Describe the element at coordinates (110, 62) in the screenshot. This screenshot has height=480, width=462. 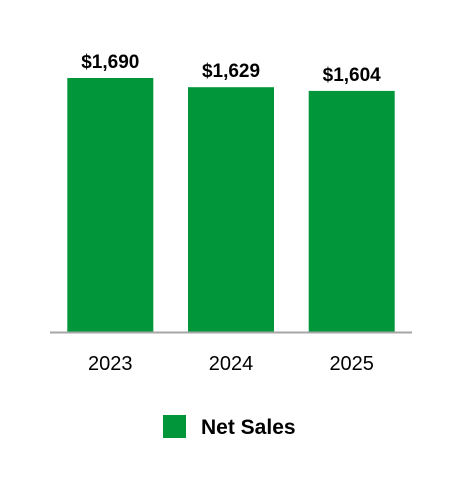
I see `bar-value-label-2023: $1,690` at that location.